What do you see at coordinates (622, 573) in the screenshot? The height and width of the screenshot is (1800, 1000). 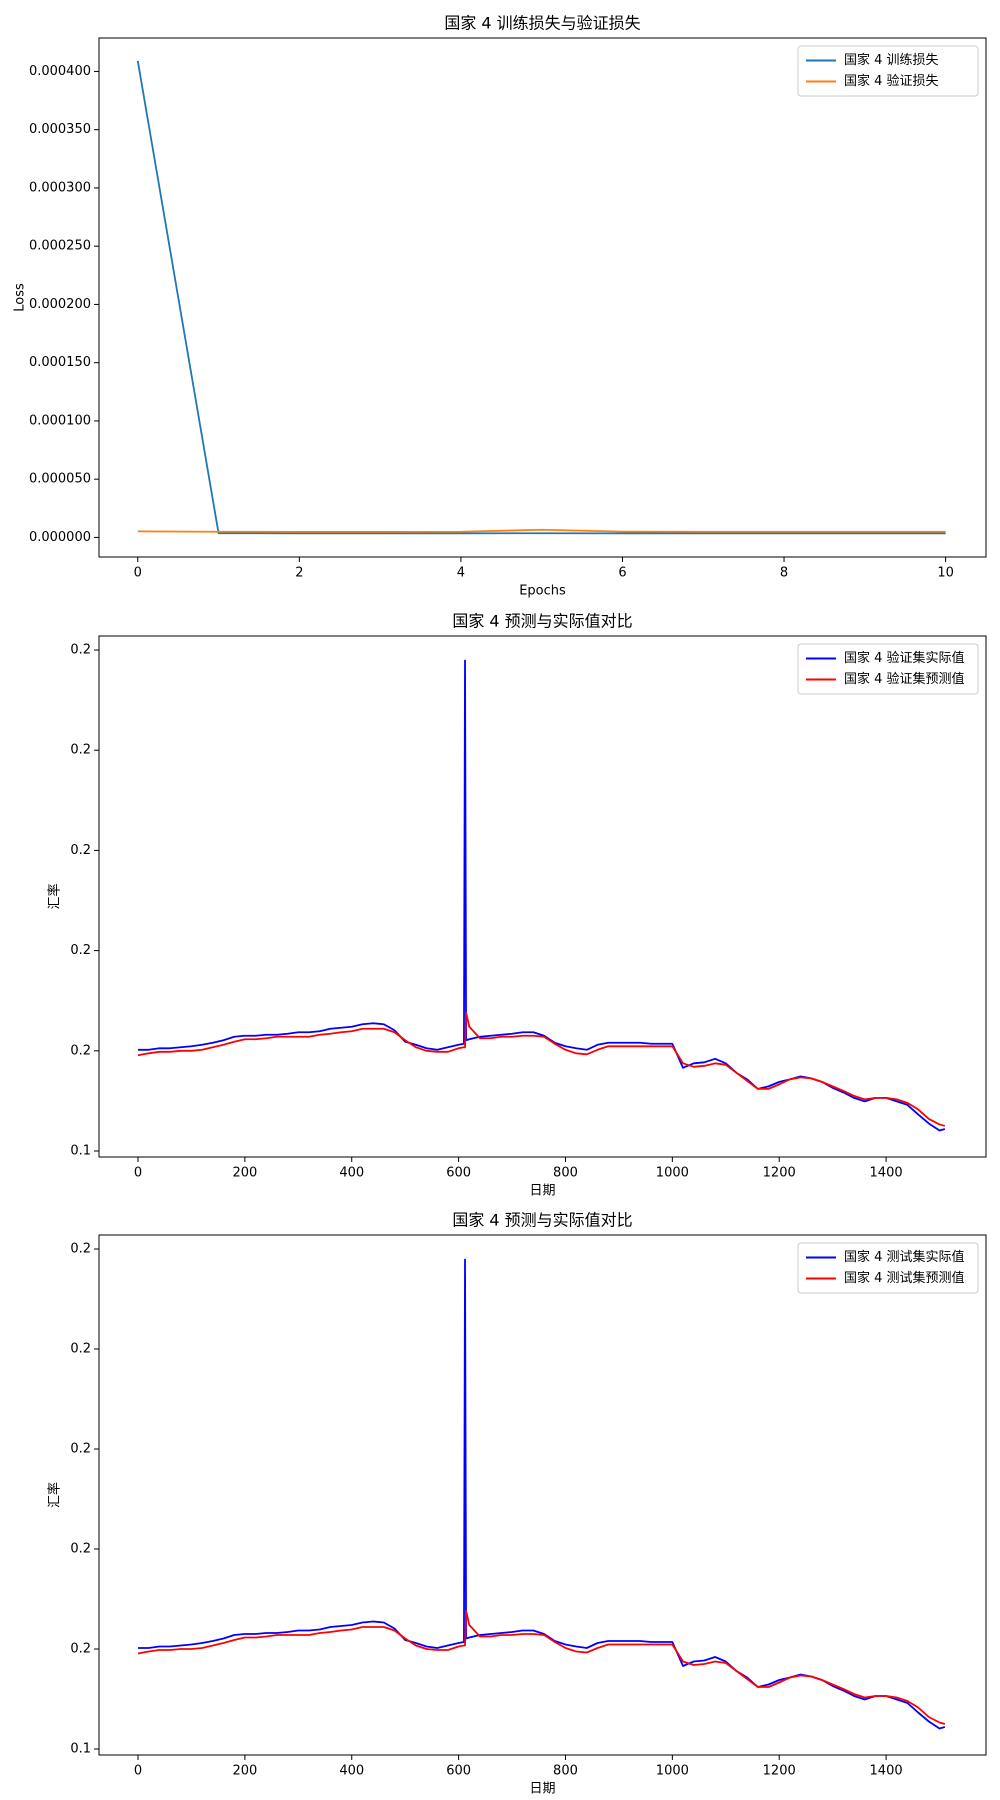 I see `x-tick-label: 6` at bounding box center [622, 573].